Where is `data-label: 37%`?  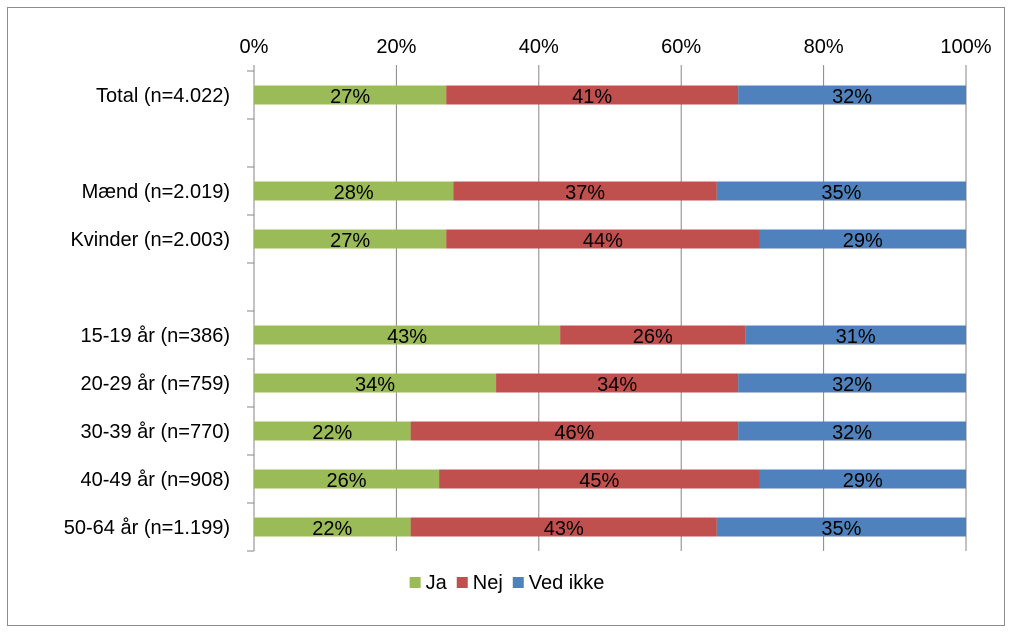
data-label: 37% is located at coordinates (585, 193).